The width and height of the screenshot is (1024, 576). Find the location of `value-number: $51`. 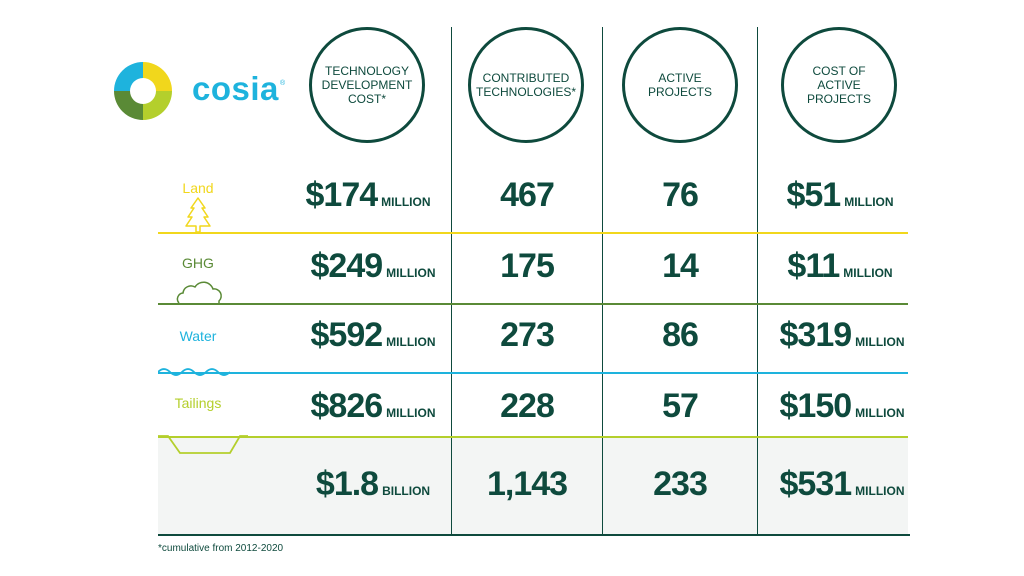

value-number: $51 is located at coordinates (813, 195).